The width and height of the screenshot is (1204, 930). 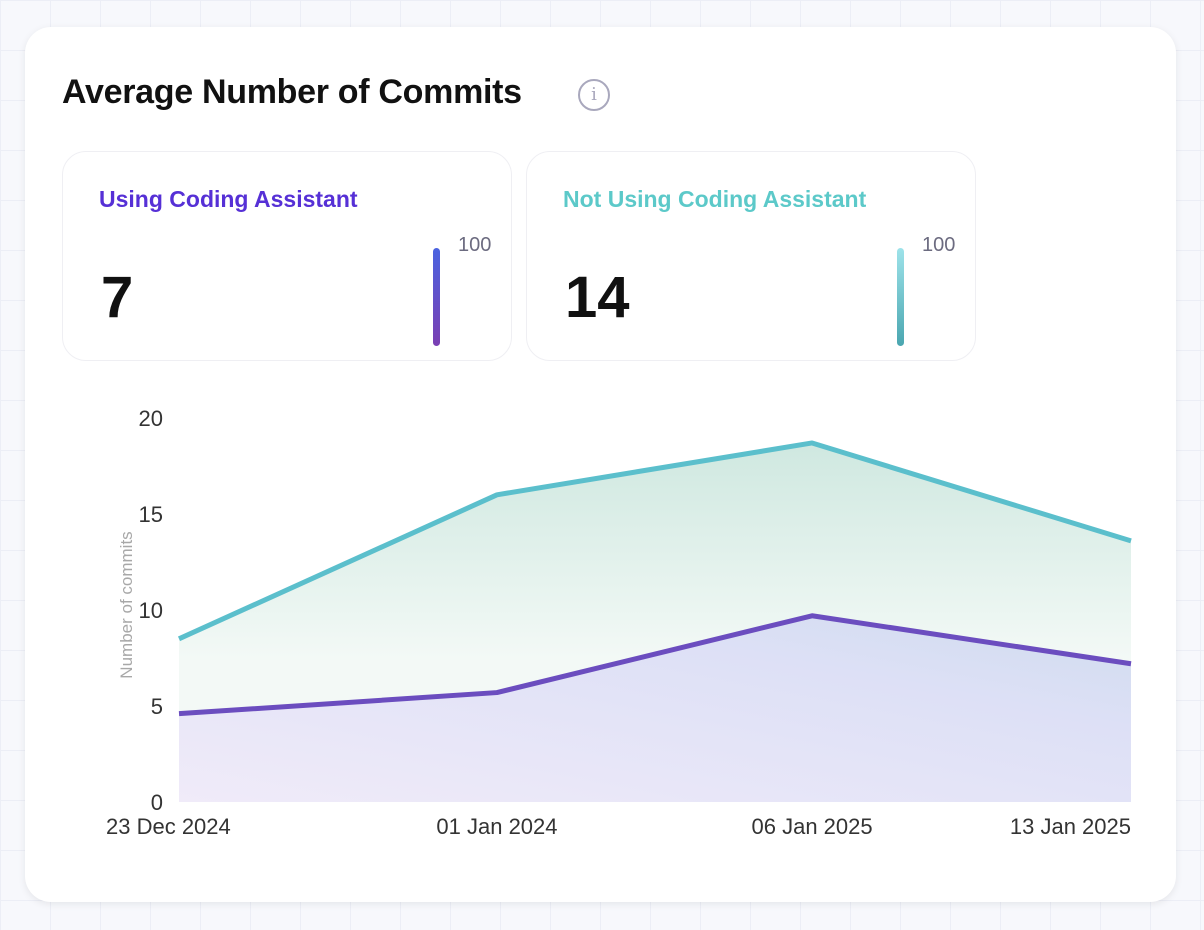 What do you see at coordinates (496, 826) in the screenshot?
I see `x-tick-label: 01 Jan 2024` at bounding box center [496, 826].